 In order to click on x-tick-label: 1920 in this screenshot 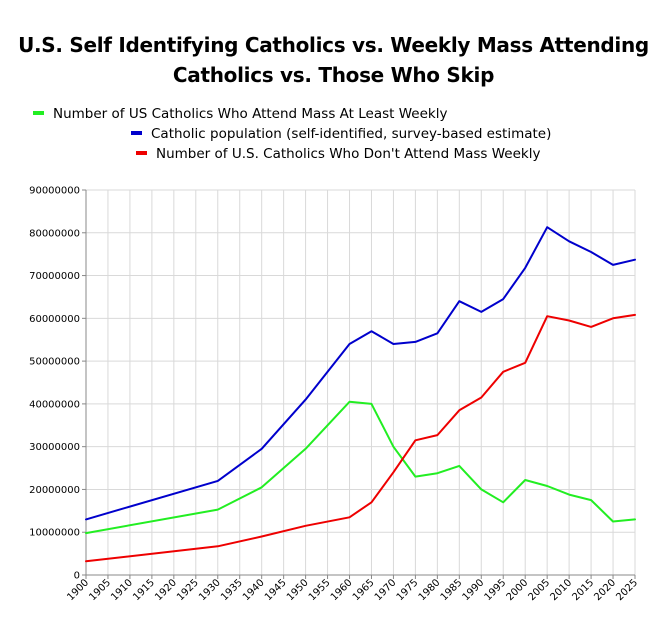, I will do `click(166, 590)`.